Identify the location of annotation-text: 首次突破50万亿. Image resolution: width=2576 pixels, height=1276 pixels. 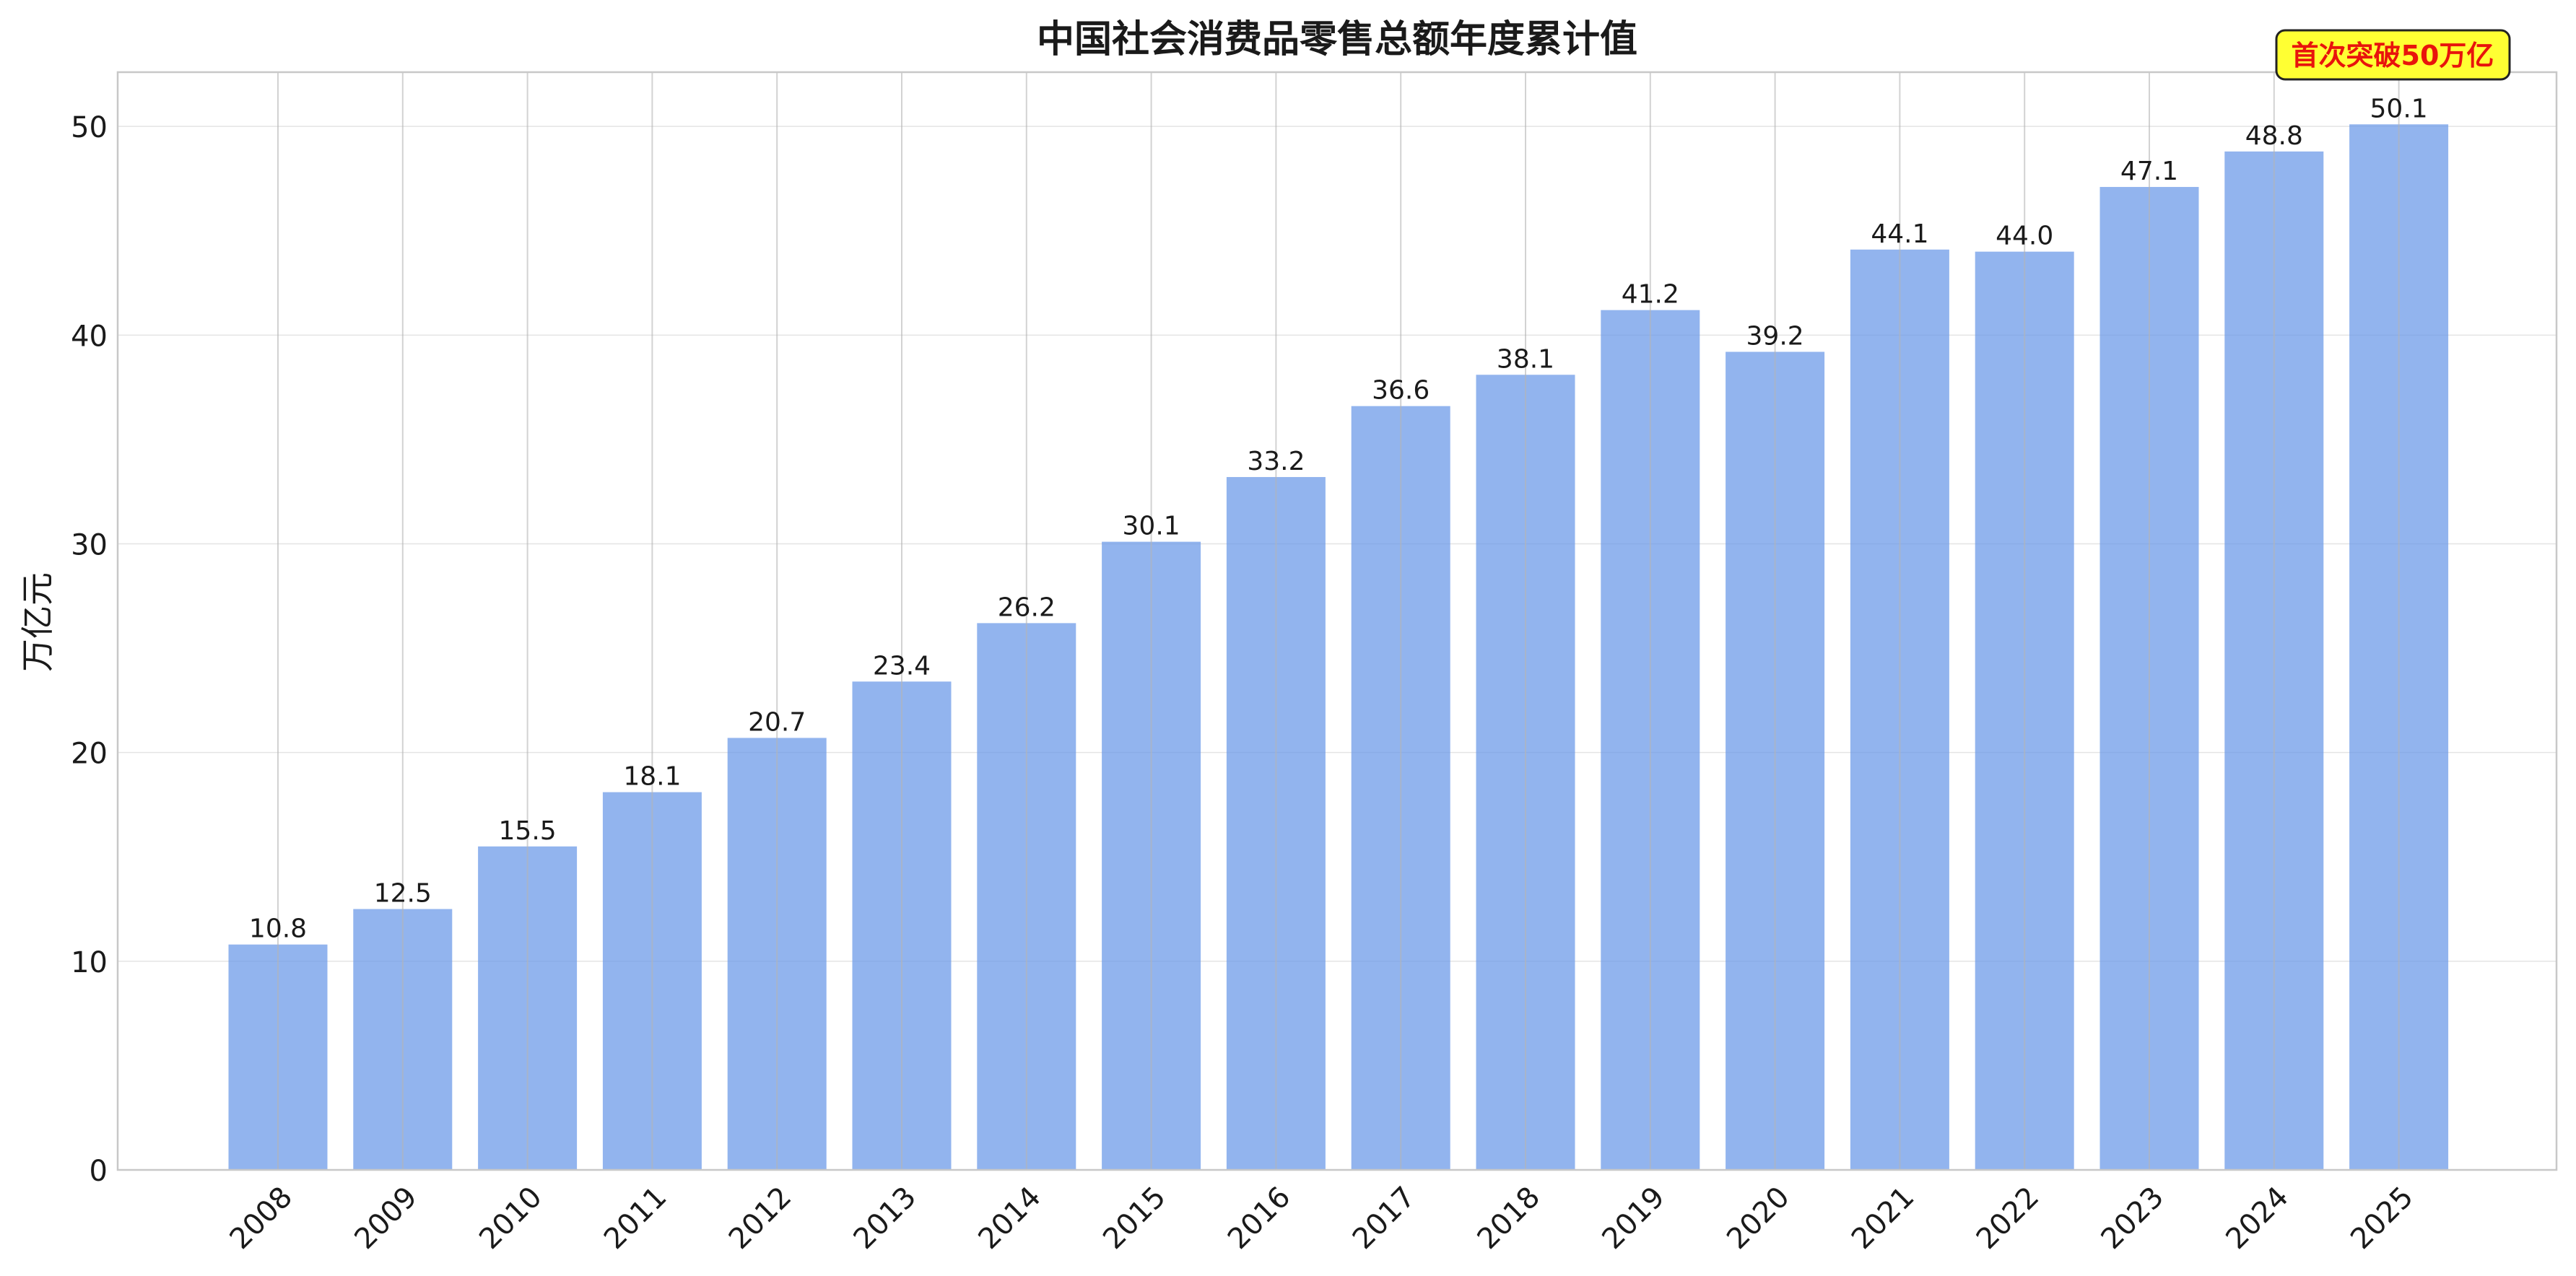
(2393, 55).